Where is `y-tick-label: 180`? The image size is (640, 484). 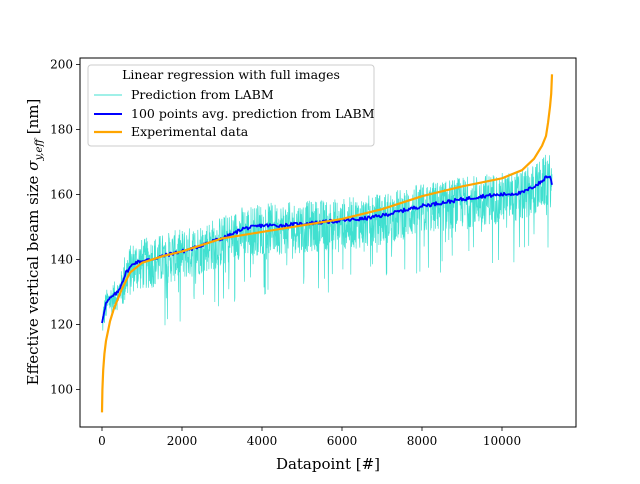 y-tick-label: 180 is located at coordinates (61, 130).